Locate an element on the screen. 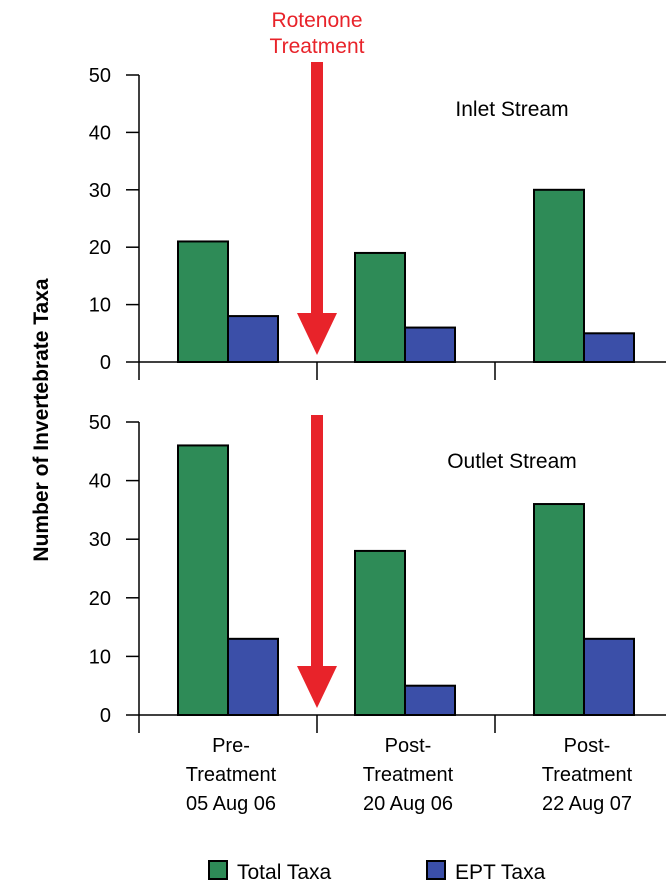 The image size is (666, 888). legend-label: Total Taxa is located at coordinates (284, 872).